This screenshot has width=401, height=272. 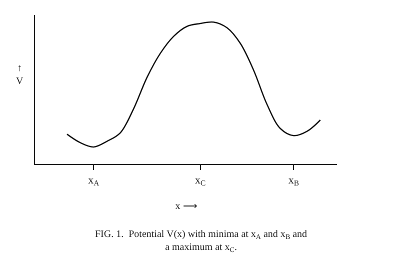 What do you see at coordinates (186, 206) in the screenshot?
I see `x-axis-title: x ⟶` at bounding box center [186, 206].